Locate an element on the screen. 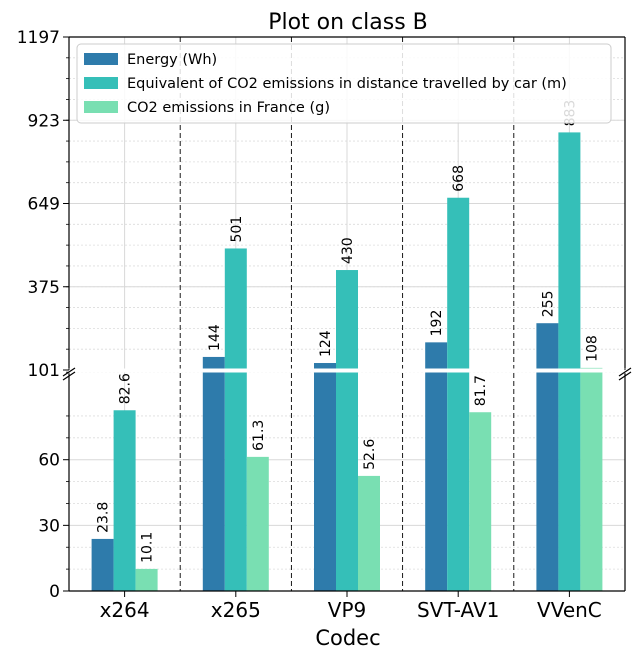  data-label: 430 is located at coordinates (348, 250).